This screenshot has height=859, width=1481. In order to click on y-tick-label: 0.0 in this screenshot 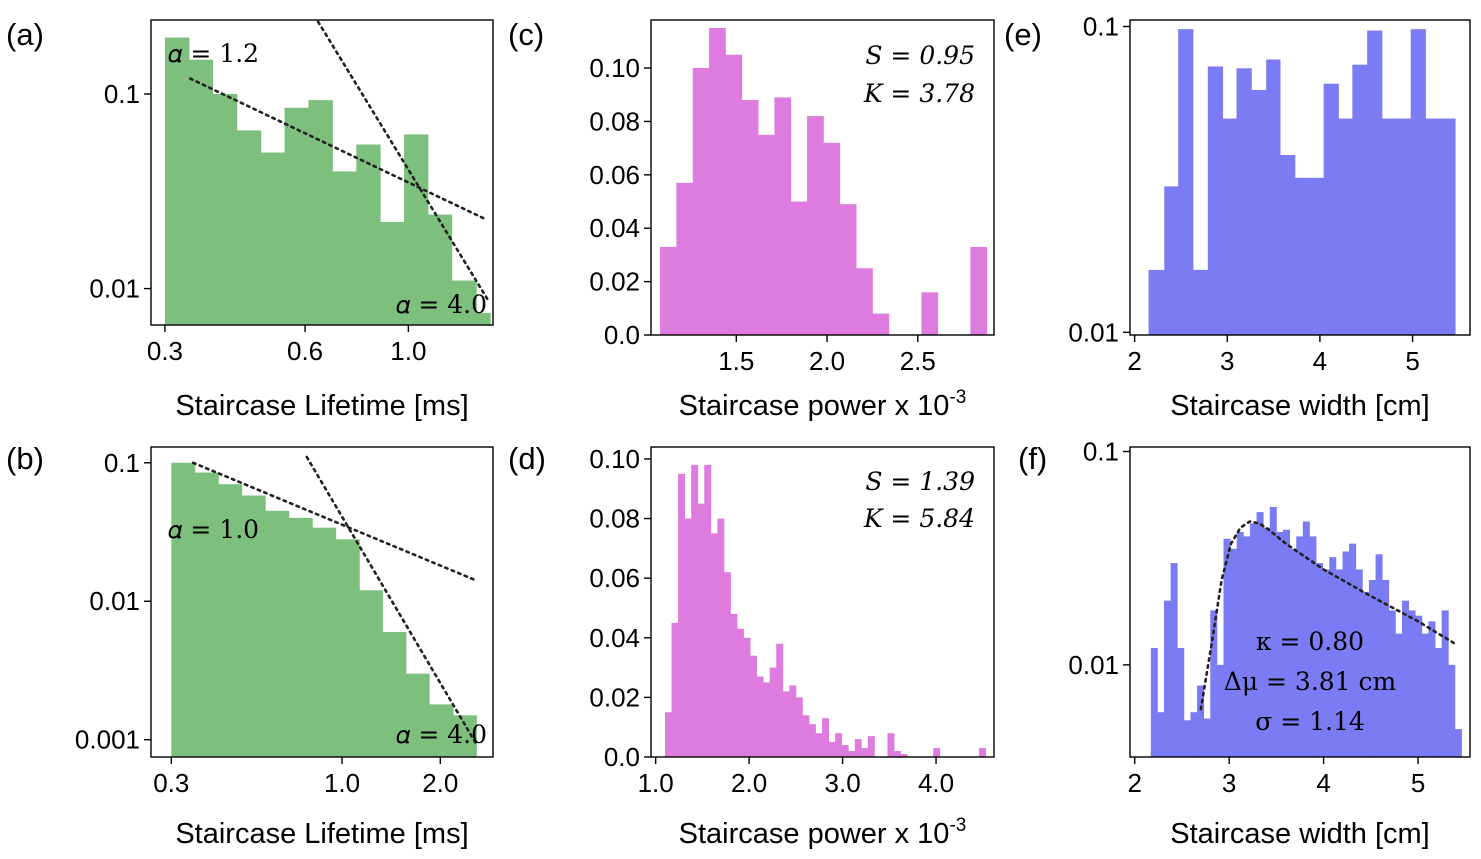, I will do `click(622, 757)`.